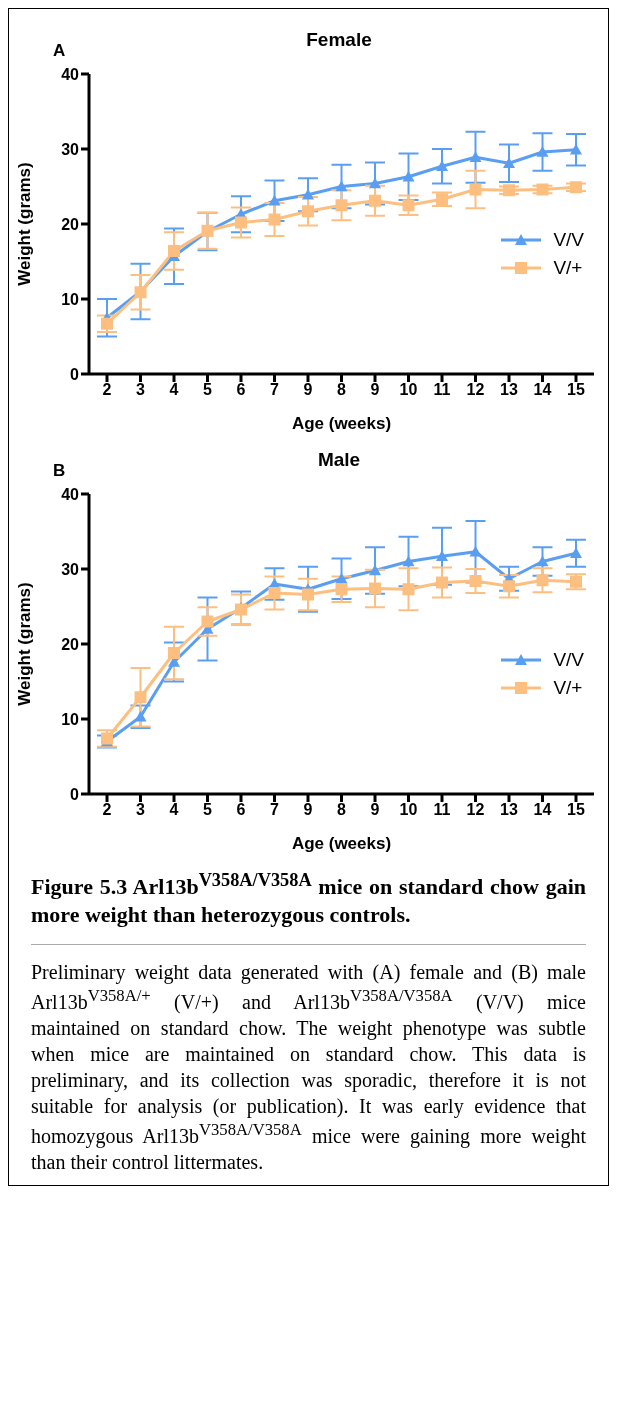  Describe the element at coordinates (308, 907) in the screenshot. I see `caption: Figure 5.3 Arl13b$^{V358A/V358A}$ mice on standard chow gain more weight than heterozygous controls.` at that location.